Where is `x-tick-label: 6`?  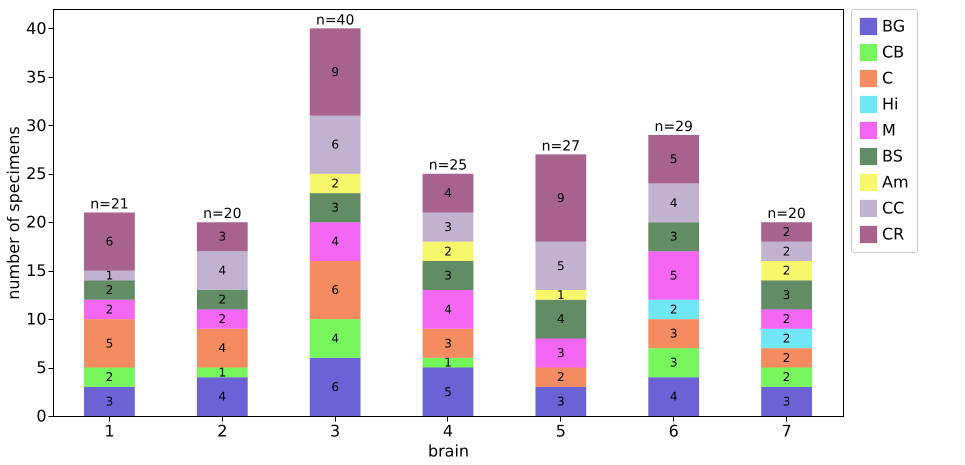 x-tick-label: 6 is located at coordinates (673, 431).